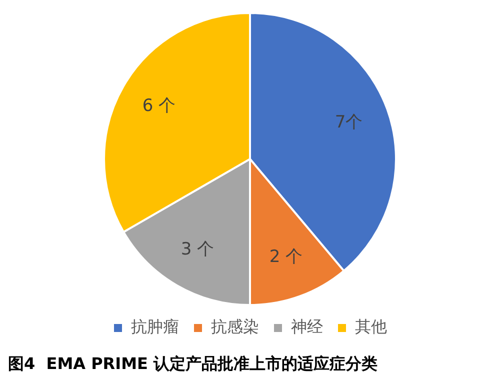 Image resolution: width=500 pixels, height=390 pixels. Describe the element at coordinates (155, 326) in the screenshot. I see `legend-label: 抗肿瘤` at that location.